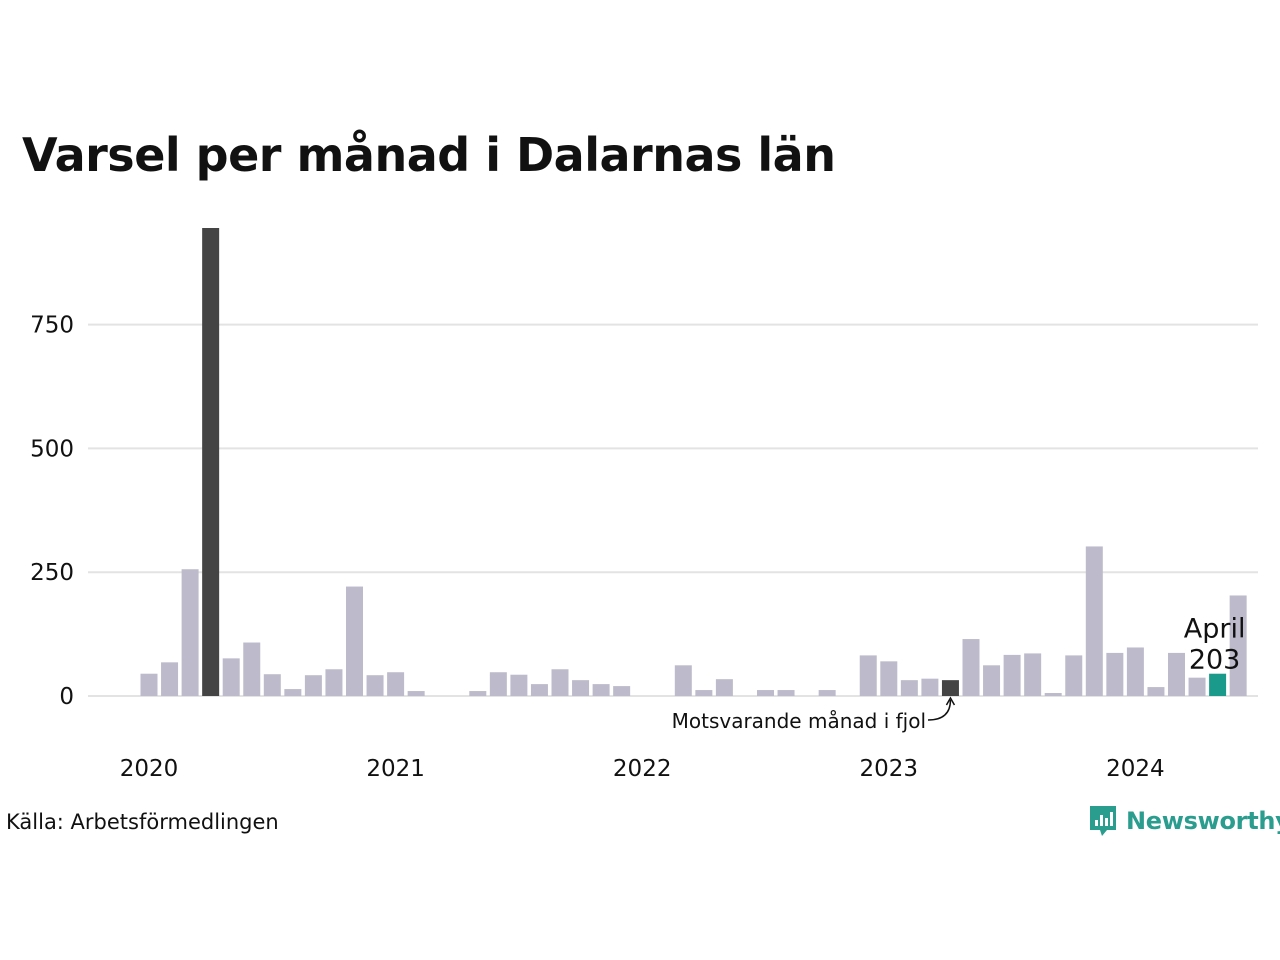 The width and height of the screenshot is (1280, 960). What do you see at coordinates (52, 511) in the screenshot?
I see `y-axis-ticks: 0 250 500 750` at bounding box center [52, 511].